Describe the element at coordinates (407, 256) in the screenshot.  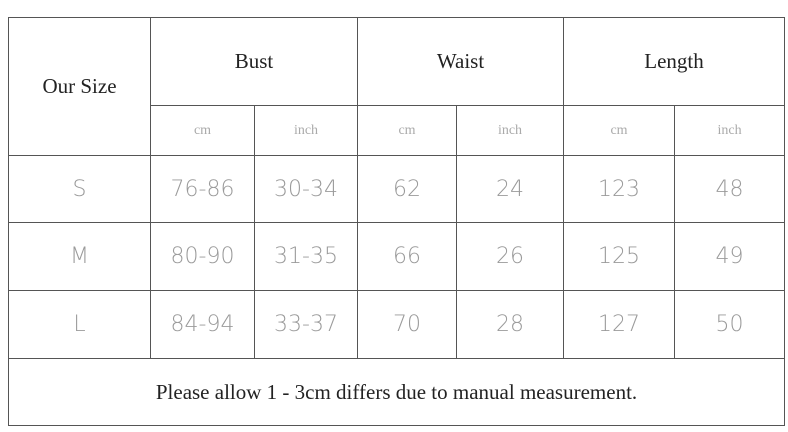
I see `measure-cell: 66` at that location.